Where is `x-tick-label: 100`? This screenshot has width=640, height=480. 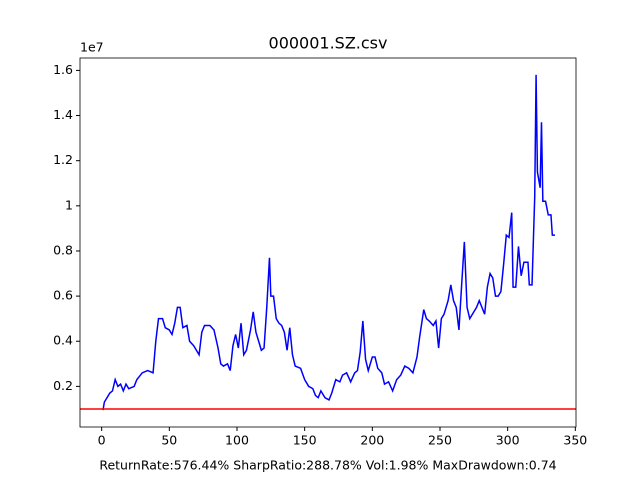 x-tick-label: 100 is located at coordinates (237, 440).